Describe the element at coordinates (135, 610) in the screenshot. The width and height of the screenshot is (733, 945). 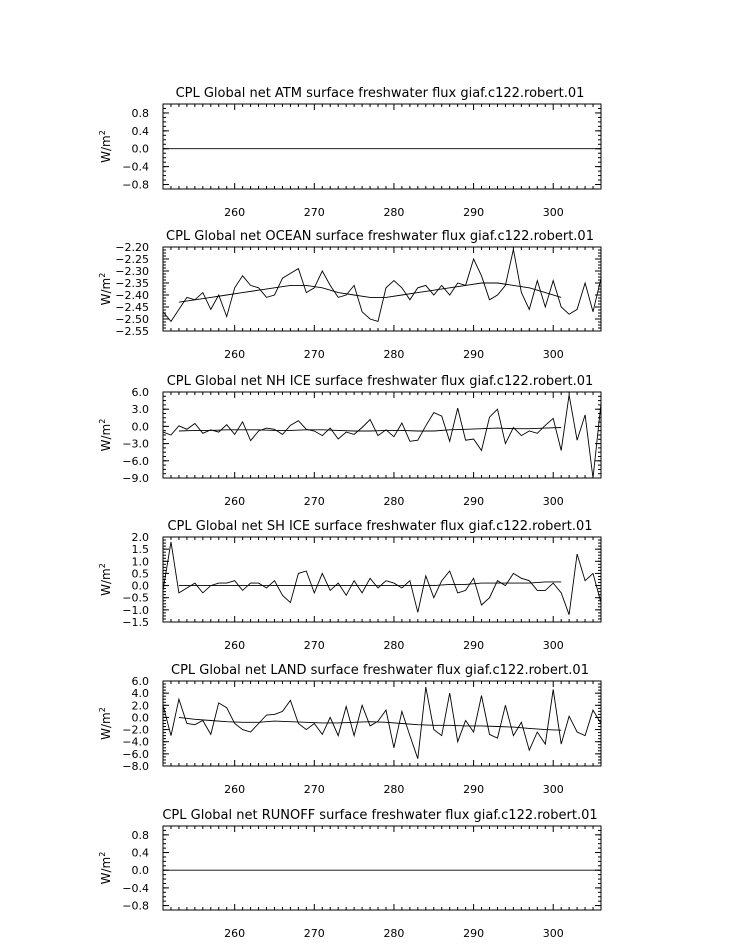
I see `y-tick-label: −1.0` at that location.